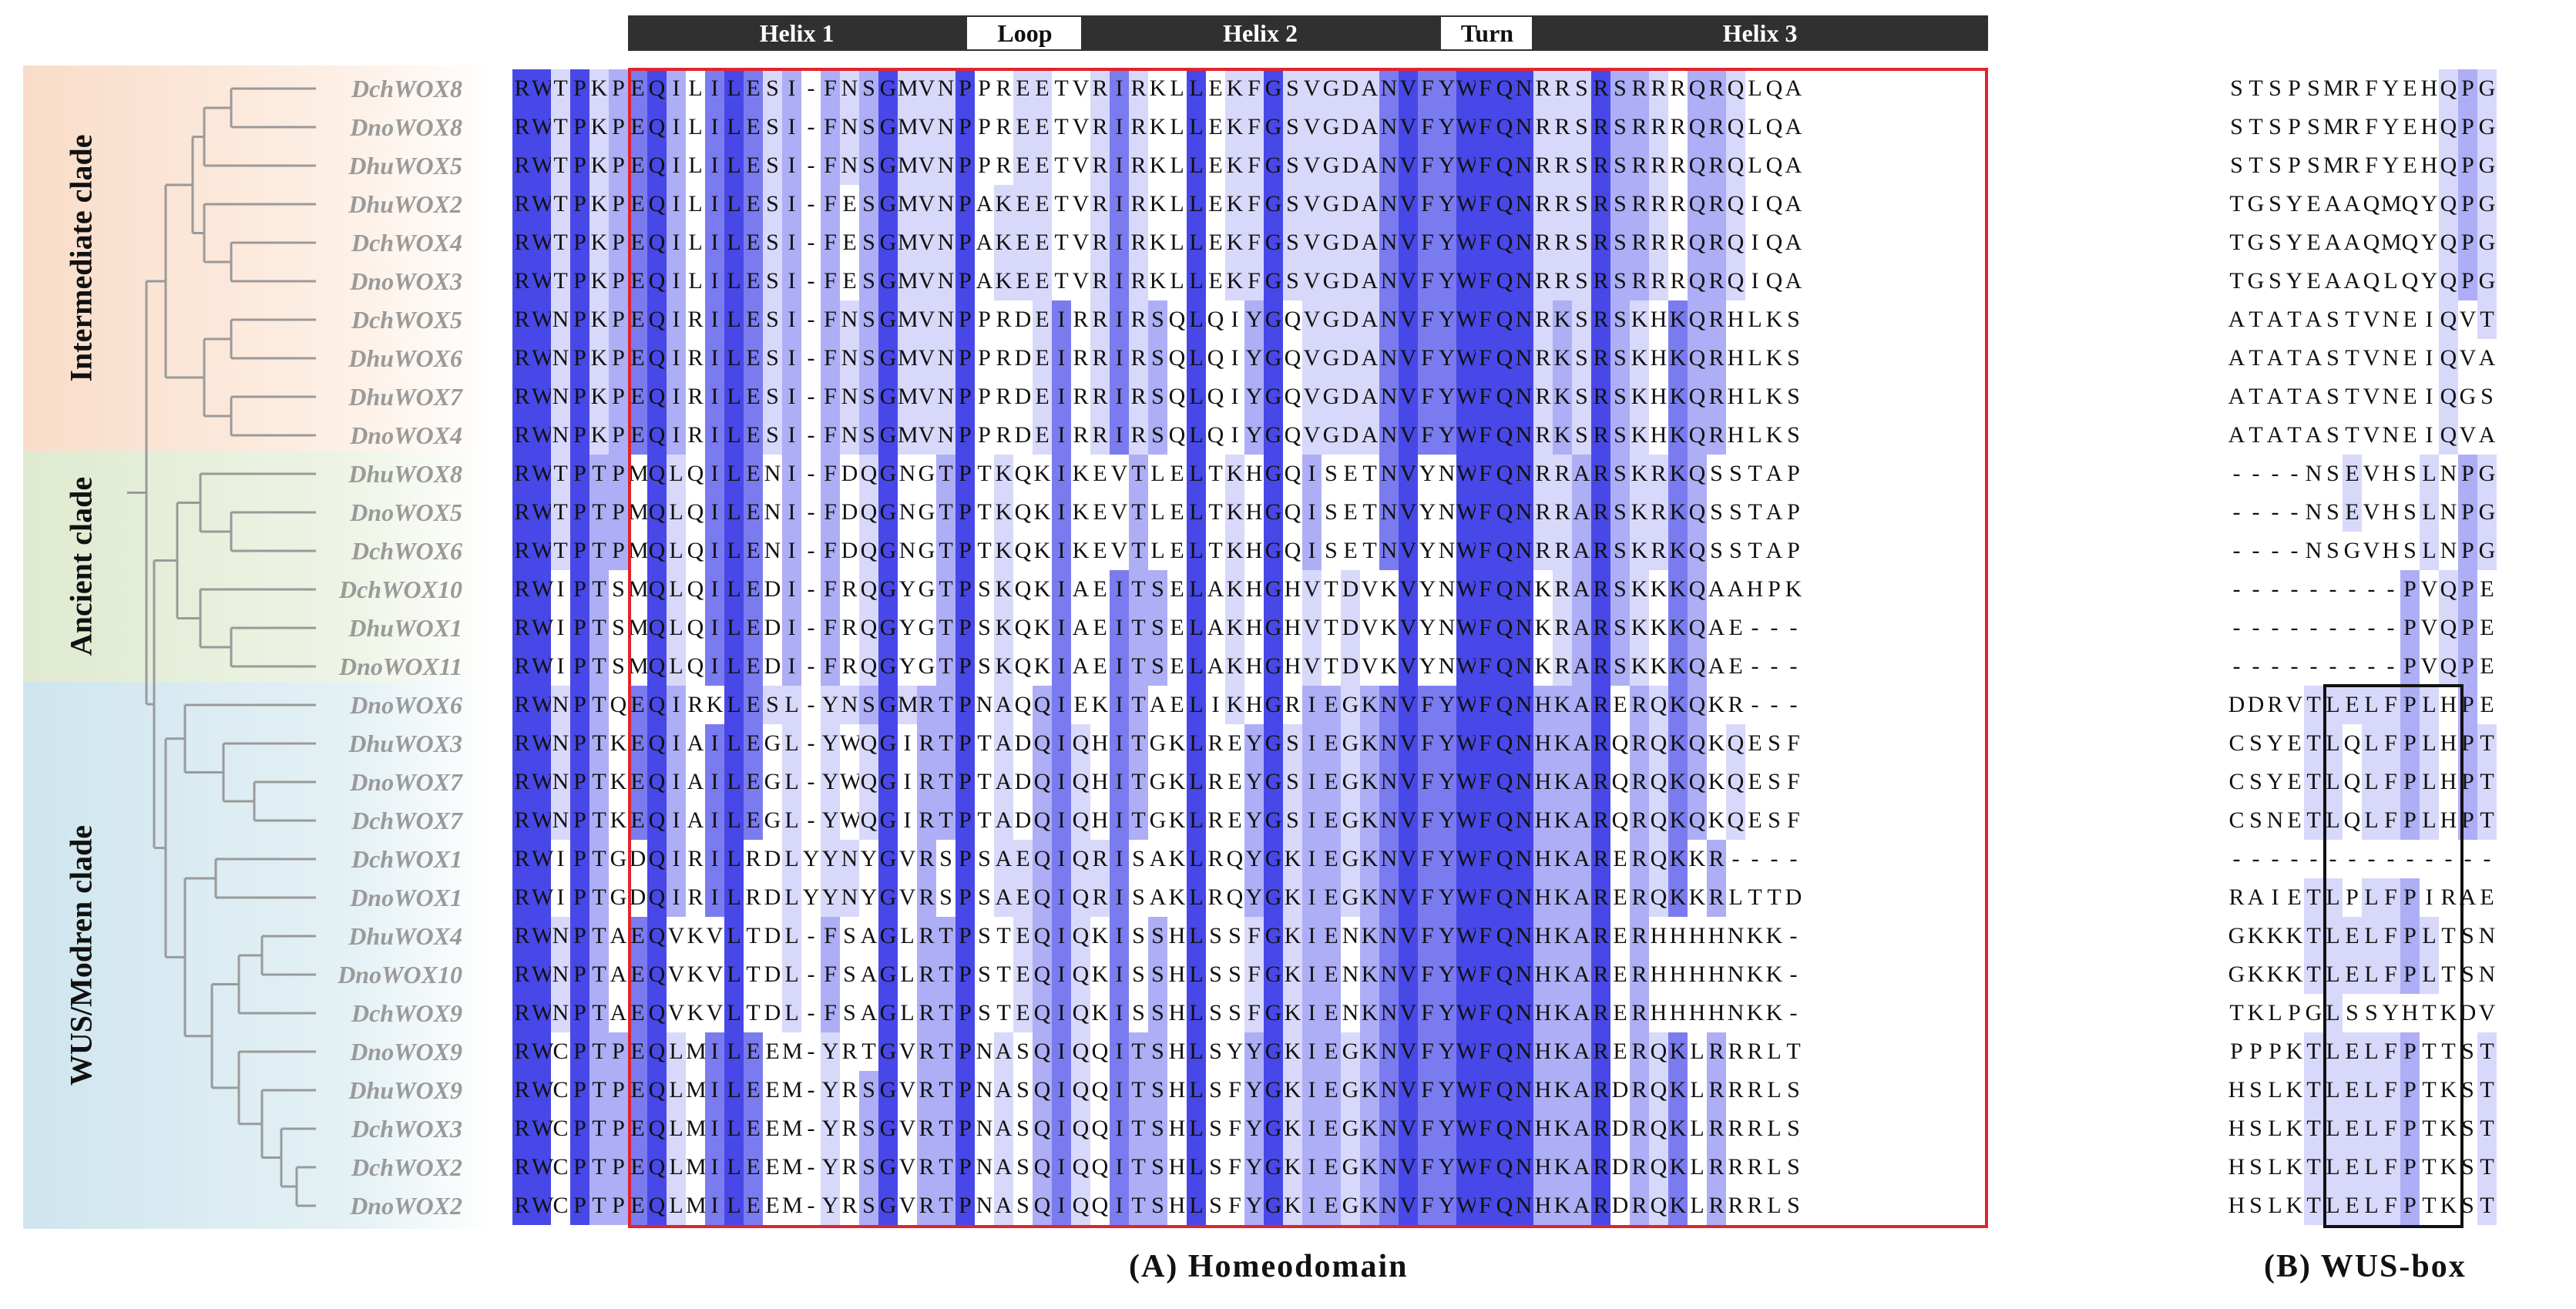 This screenshot has height=1309, width=2576. What do you see at coordinates (406, 435) in the screenshot?
I see `sequence-name: DnoWOX4` at bounding box center [406, 435].